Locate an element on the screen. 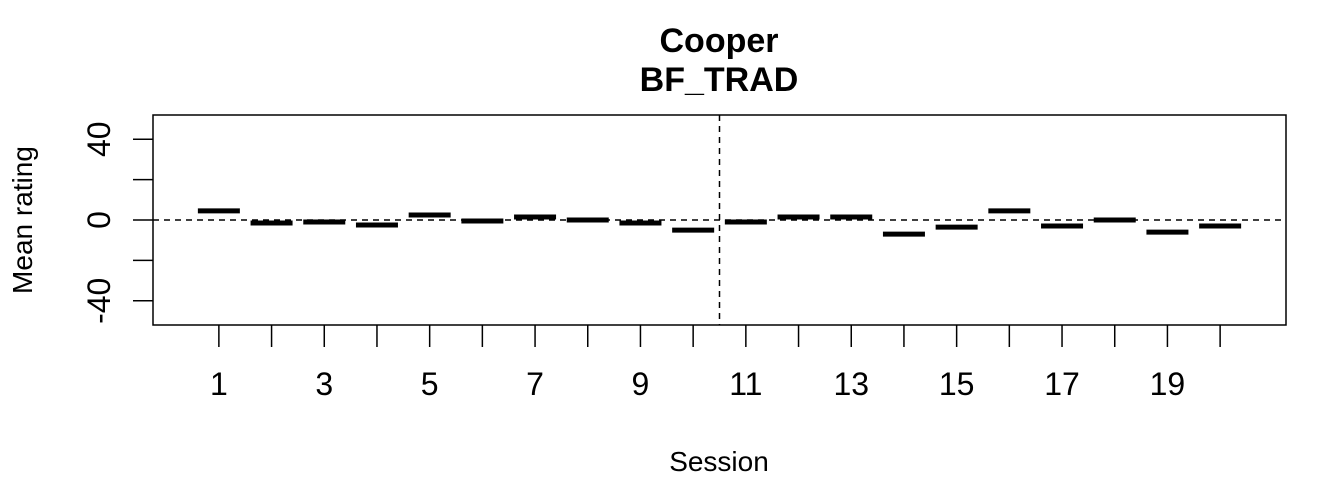 Image resolution: width=1344 pixels, height=480 pixels. x-tick-label-11: 11 is located at coordinates (745, 384).